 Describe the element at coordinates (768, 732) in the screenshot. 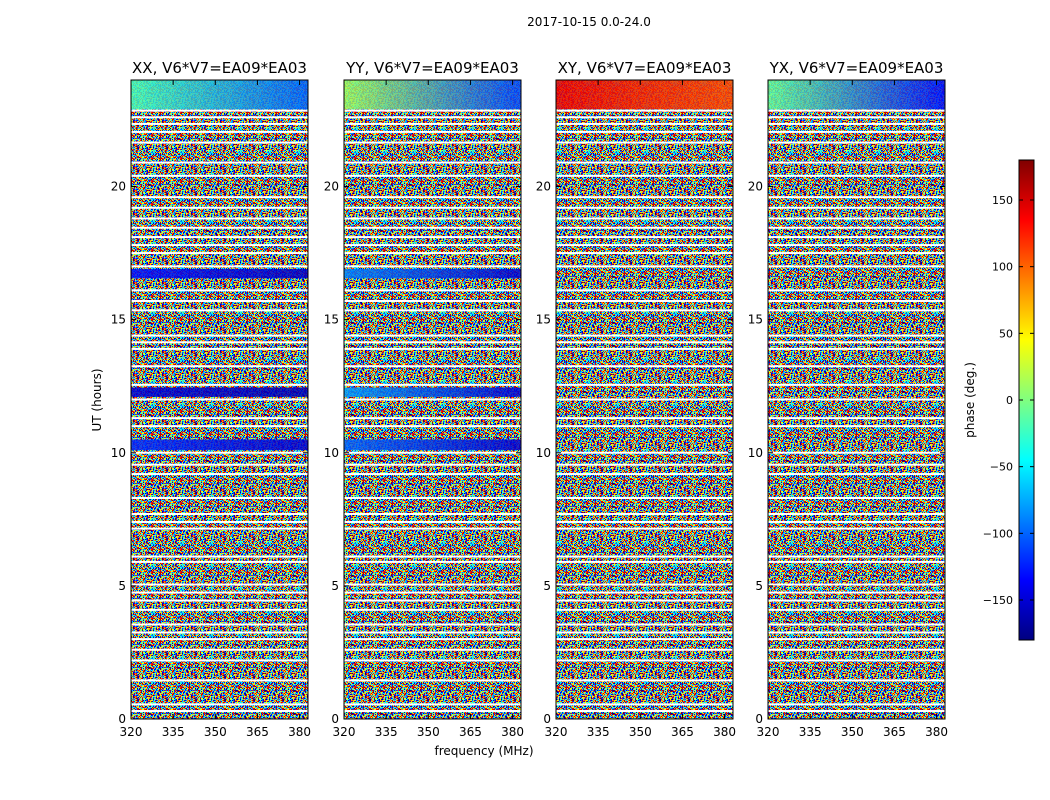

I see `x-tick-label: 320` at that location.